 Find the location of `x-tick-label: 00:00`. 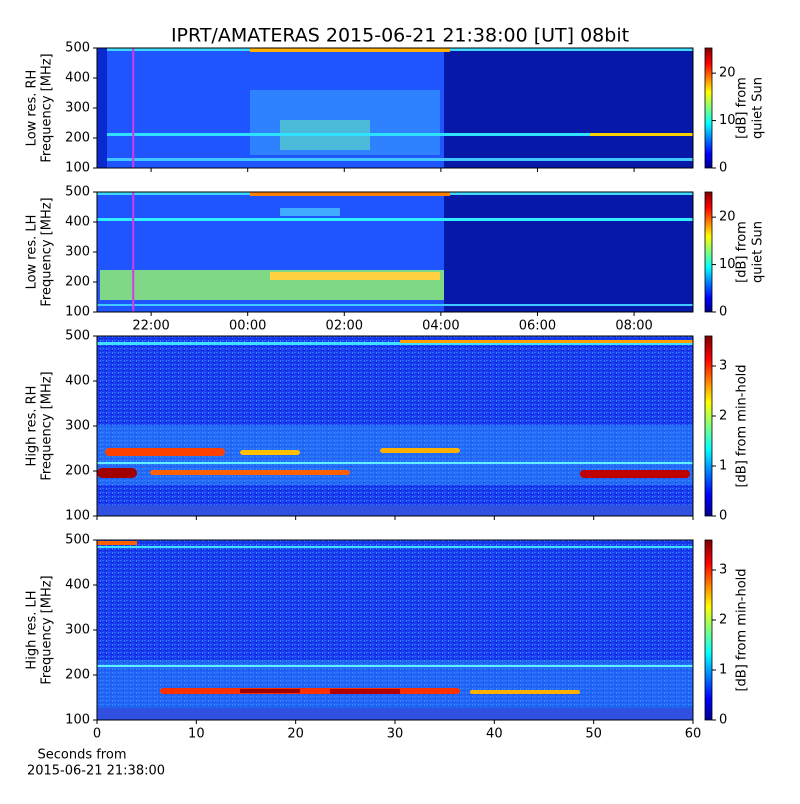

x-tick-label: 00:00 is located at coordinates (247, 326).